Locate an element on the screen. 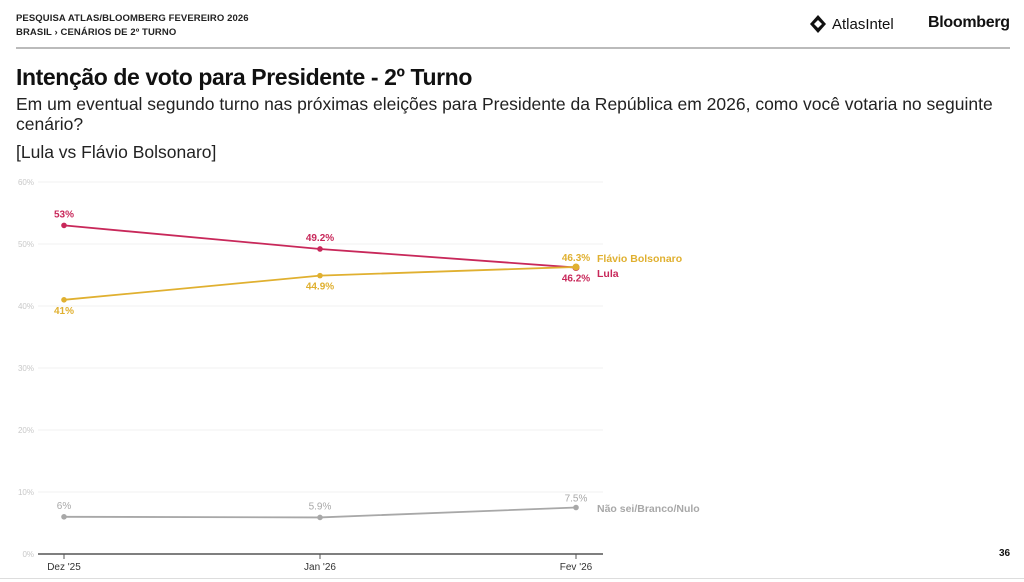  data-label: 49.2% is located at coordinates (320, 238).